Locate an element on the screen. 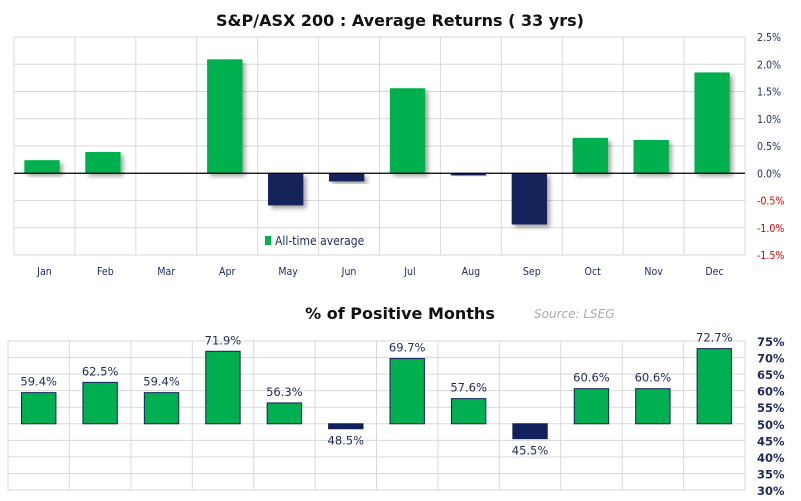  x-tick-label: Apr is located at coordinates (227, 272).